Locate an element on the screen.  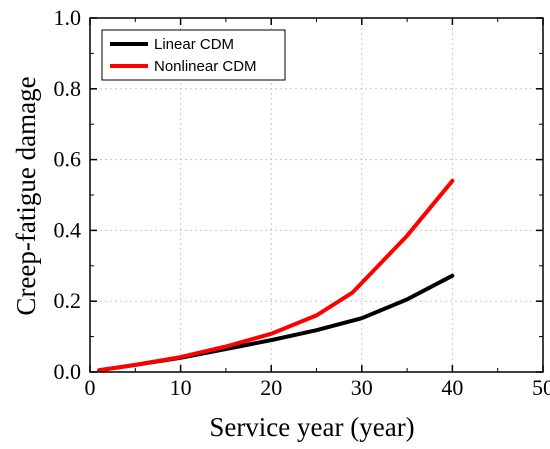
series-line-linear-cdm is located at coordinates (276, 323).